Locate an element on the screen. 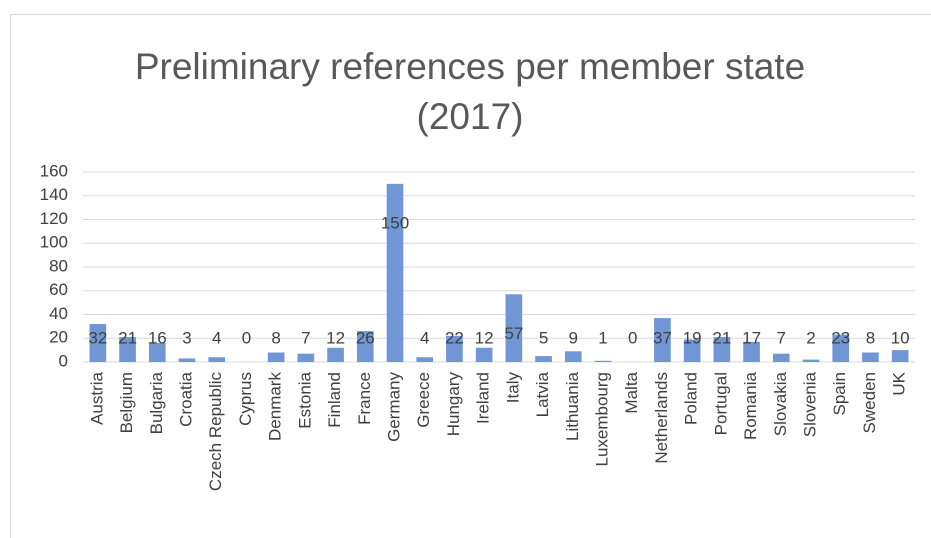 The image size is (931, 538). data-label: 10 is located at coordinates (900, 337).